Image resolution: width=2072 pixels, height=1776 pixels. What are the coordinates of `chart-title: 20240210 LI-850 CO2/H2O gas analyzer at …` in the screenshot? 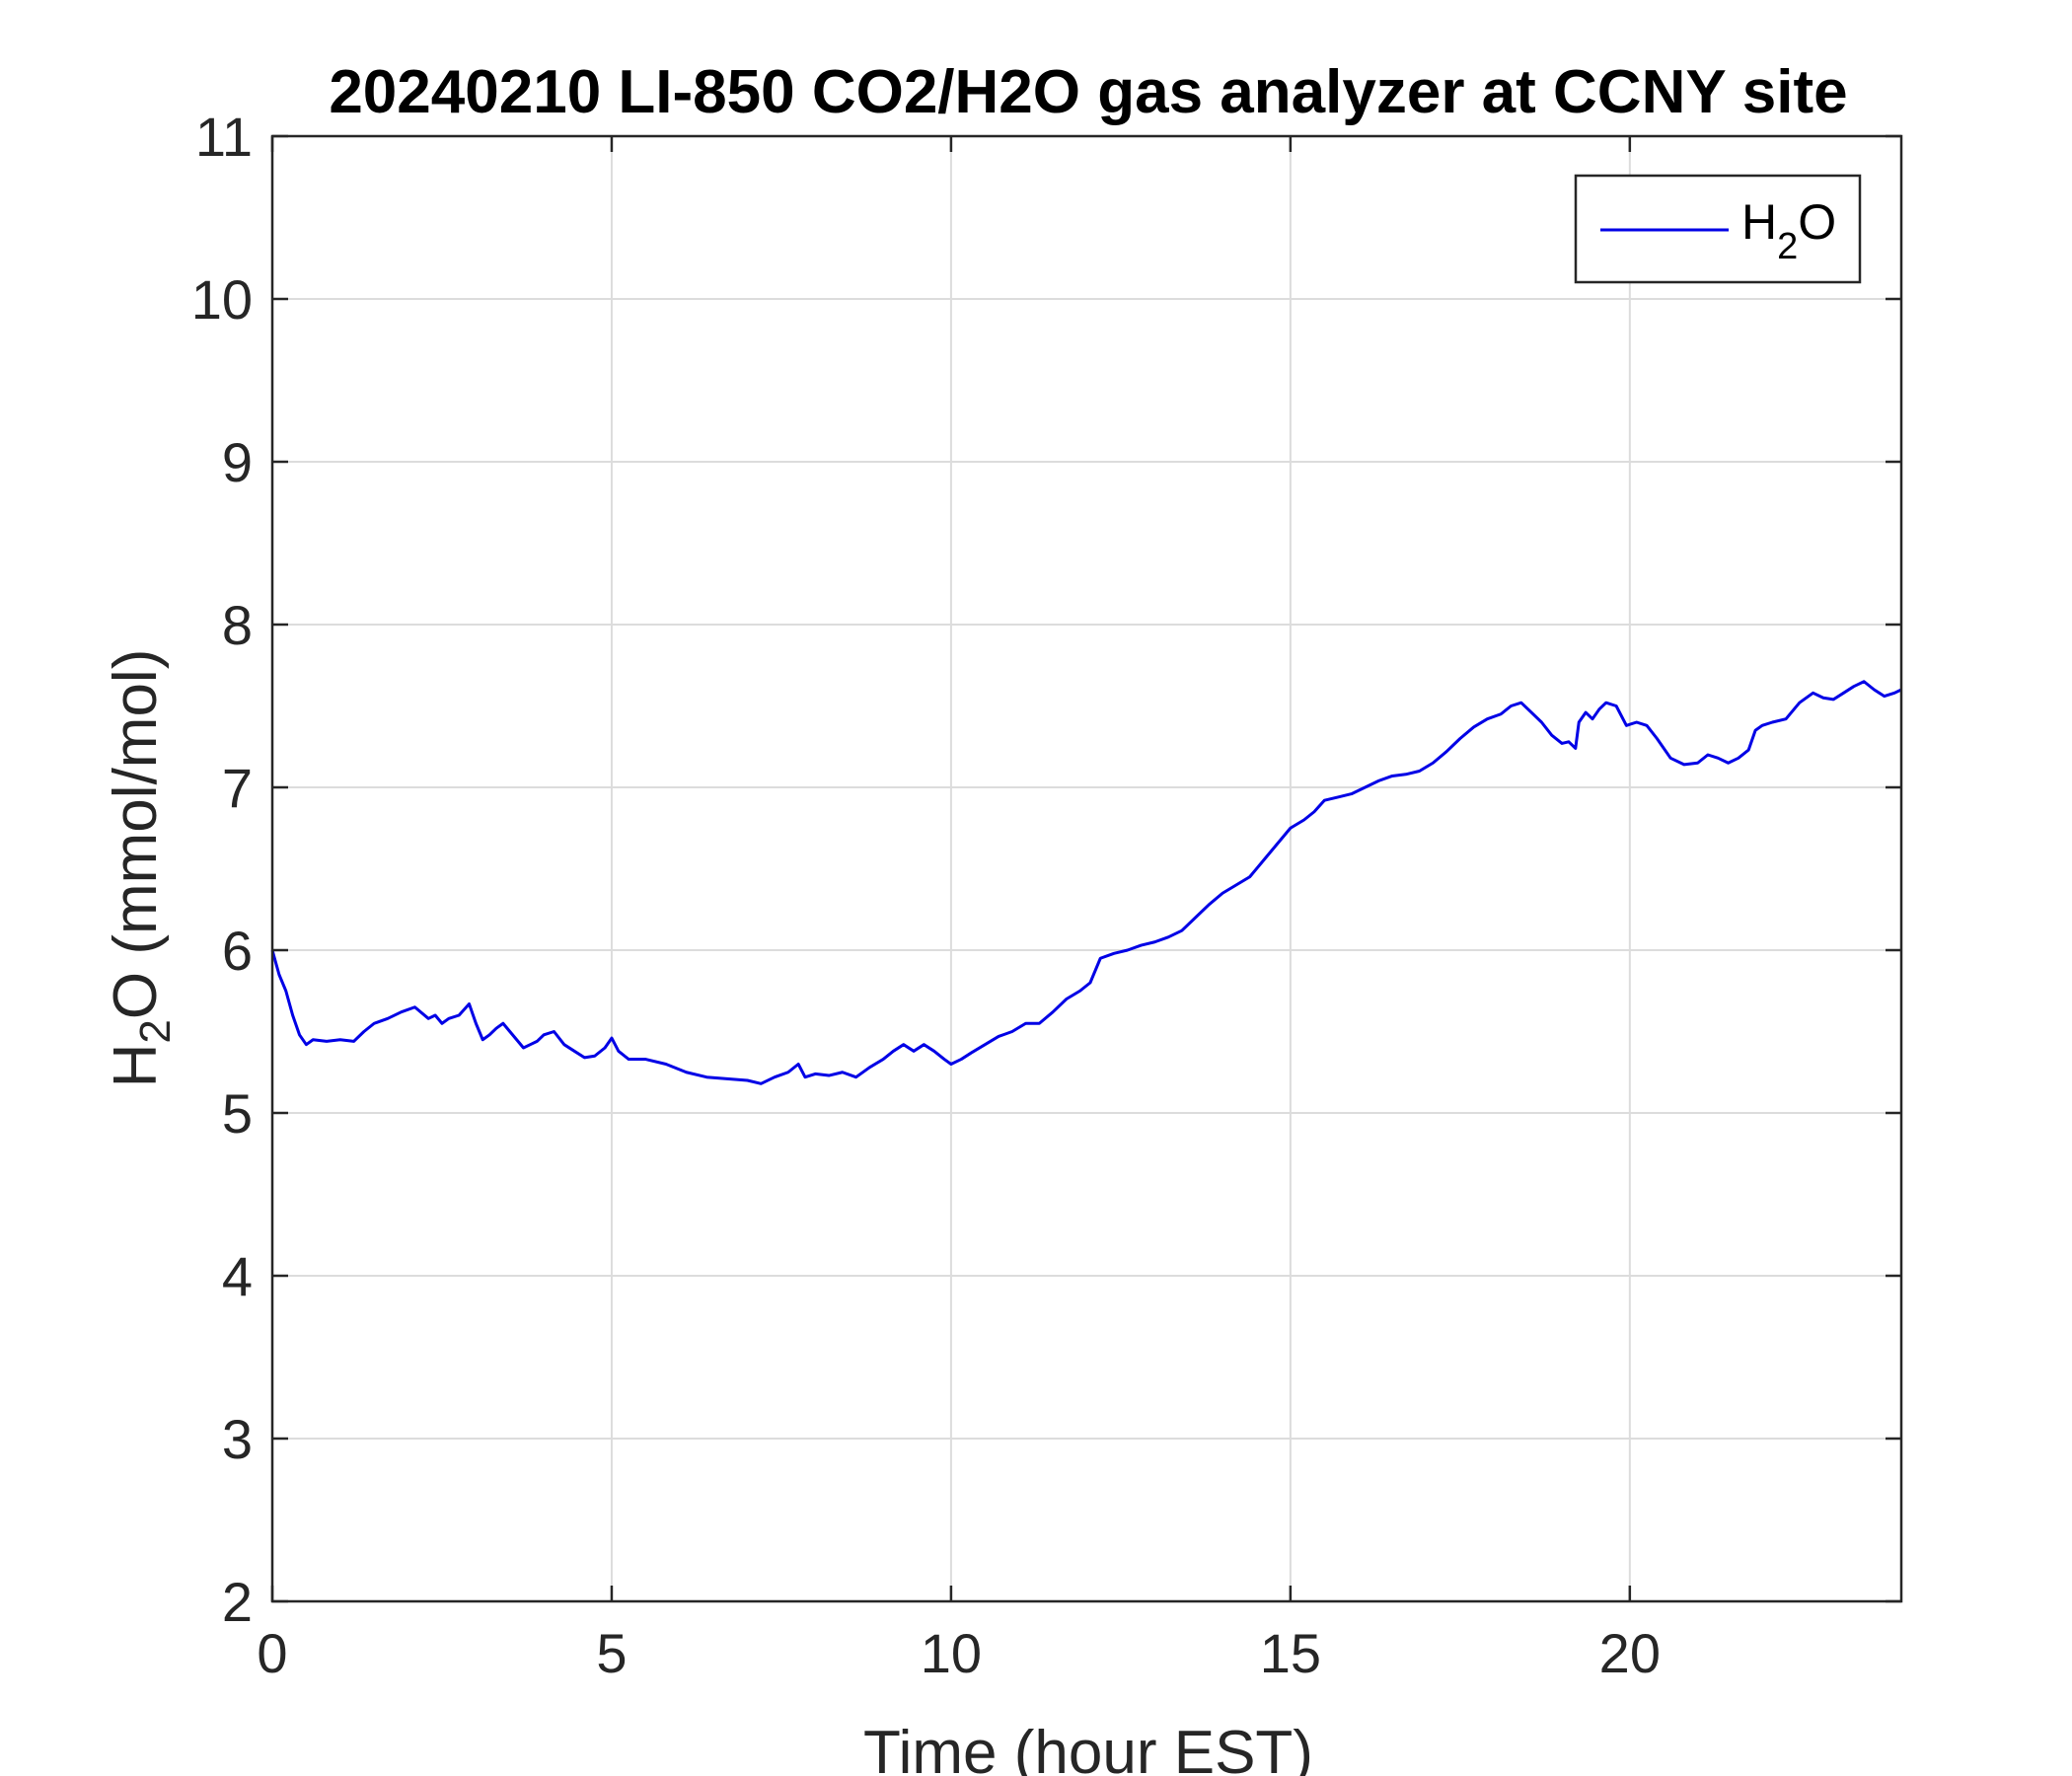 It's located at (1088, 92).